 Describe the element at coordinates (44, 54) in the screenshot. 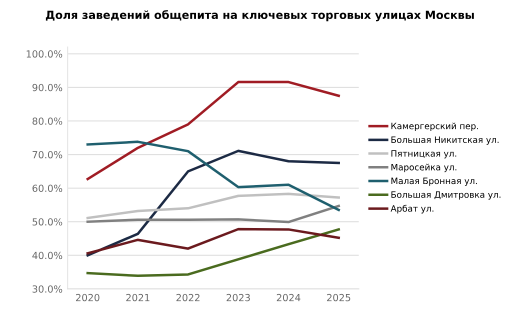

I see `y-tick-label: 100.0%` at that location.